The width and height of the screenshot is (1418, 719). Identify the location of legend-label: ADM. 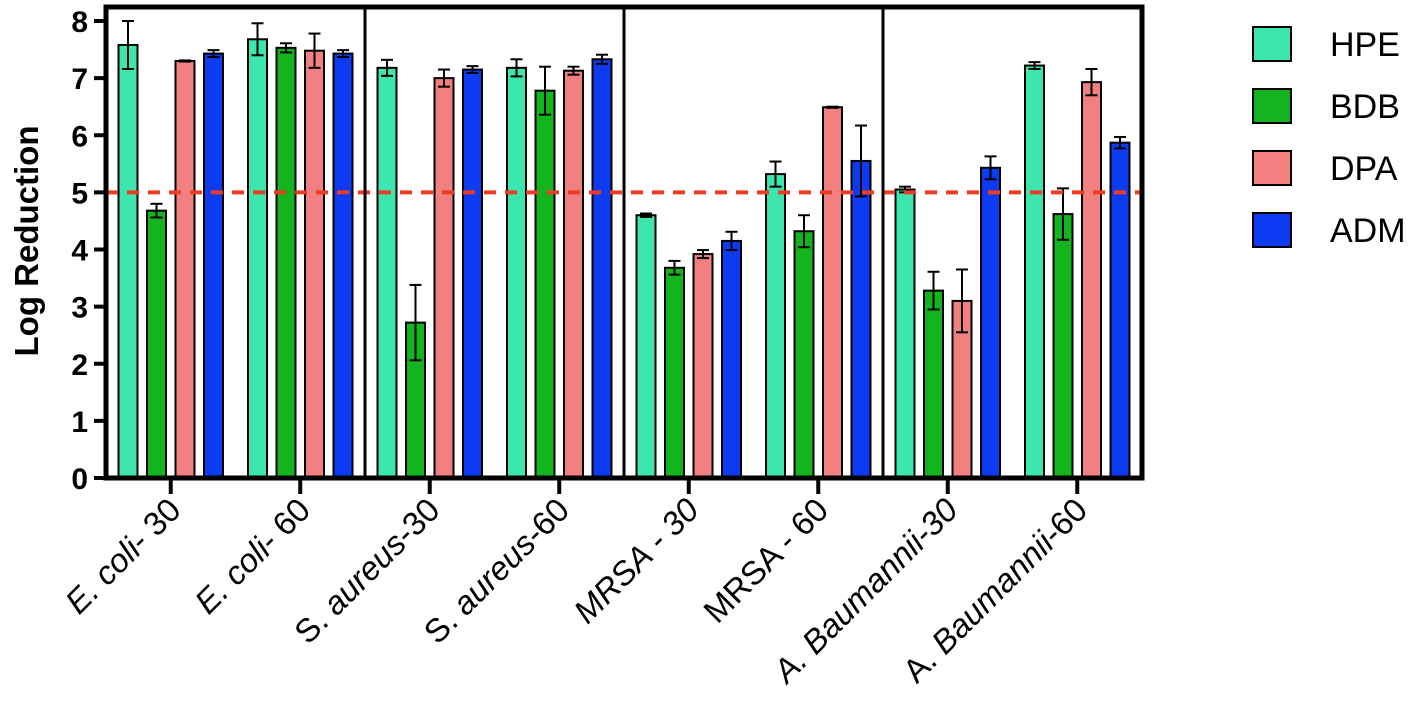
(1368, 231).